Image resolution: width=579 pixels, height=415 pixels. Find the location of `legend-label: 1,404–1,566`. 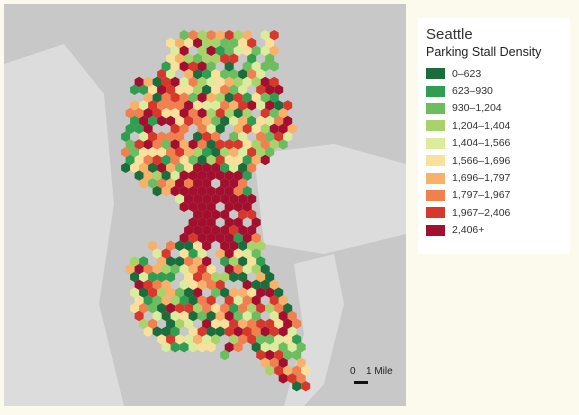

legend-label: 1,404–1,566 is located at coordinates (481, 143).